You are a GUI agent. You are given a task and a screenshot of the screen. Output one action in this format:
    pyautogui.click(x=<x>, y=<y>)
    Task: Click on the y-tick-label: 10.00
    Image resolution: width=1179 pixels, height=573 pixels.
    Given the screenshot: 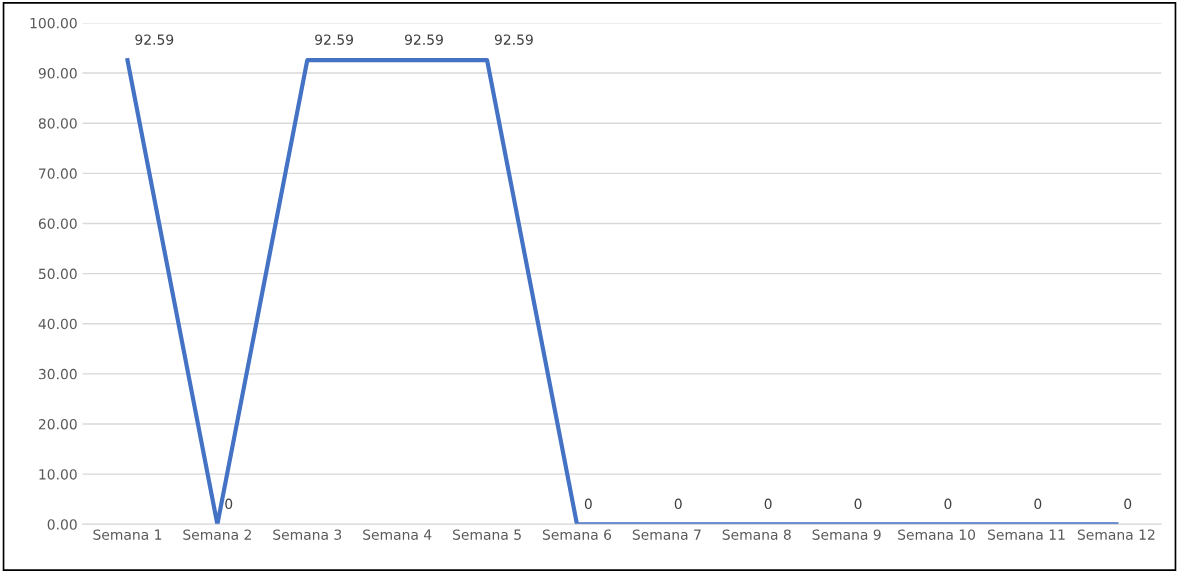 What is the action you would take?
    pyautogui.click(x=58, y=474)
    